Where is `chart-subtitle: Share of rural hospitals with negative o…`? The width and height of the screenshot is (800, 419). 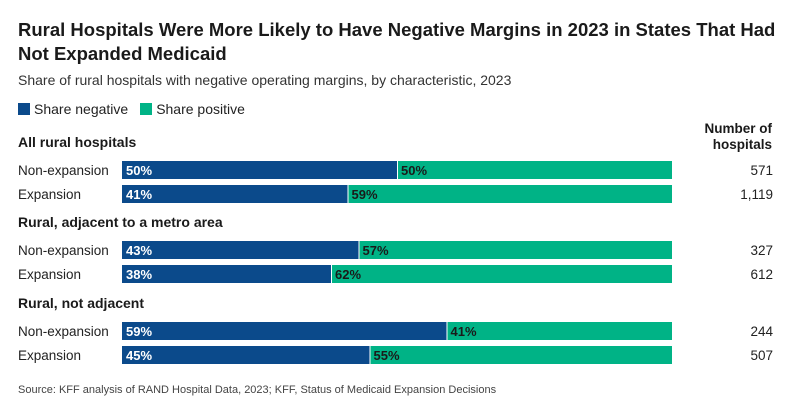
chart-subtitle: Share of rural hospitals with negative o… is located at coordinates (265, 80).